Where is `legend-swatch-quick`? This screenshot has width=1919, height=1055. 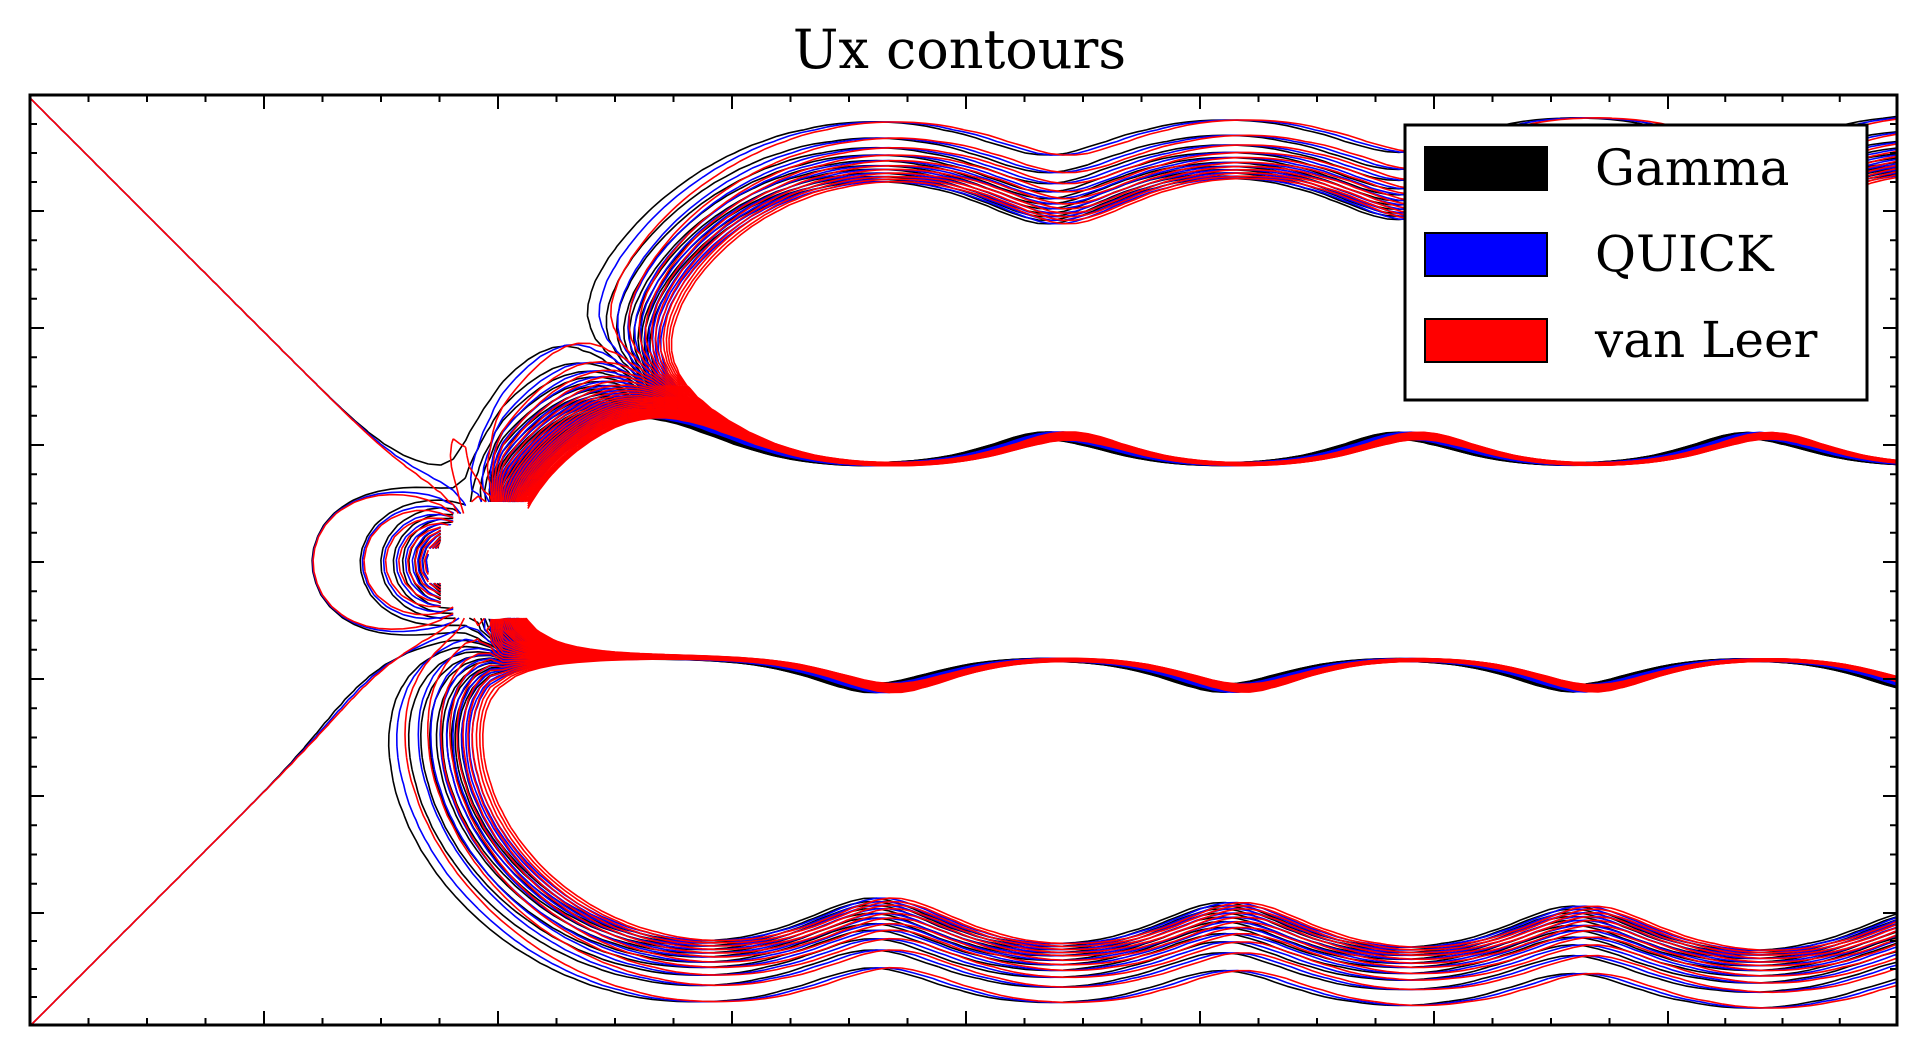 legend-swatch-quick is located at coordinates (1486, 254).